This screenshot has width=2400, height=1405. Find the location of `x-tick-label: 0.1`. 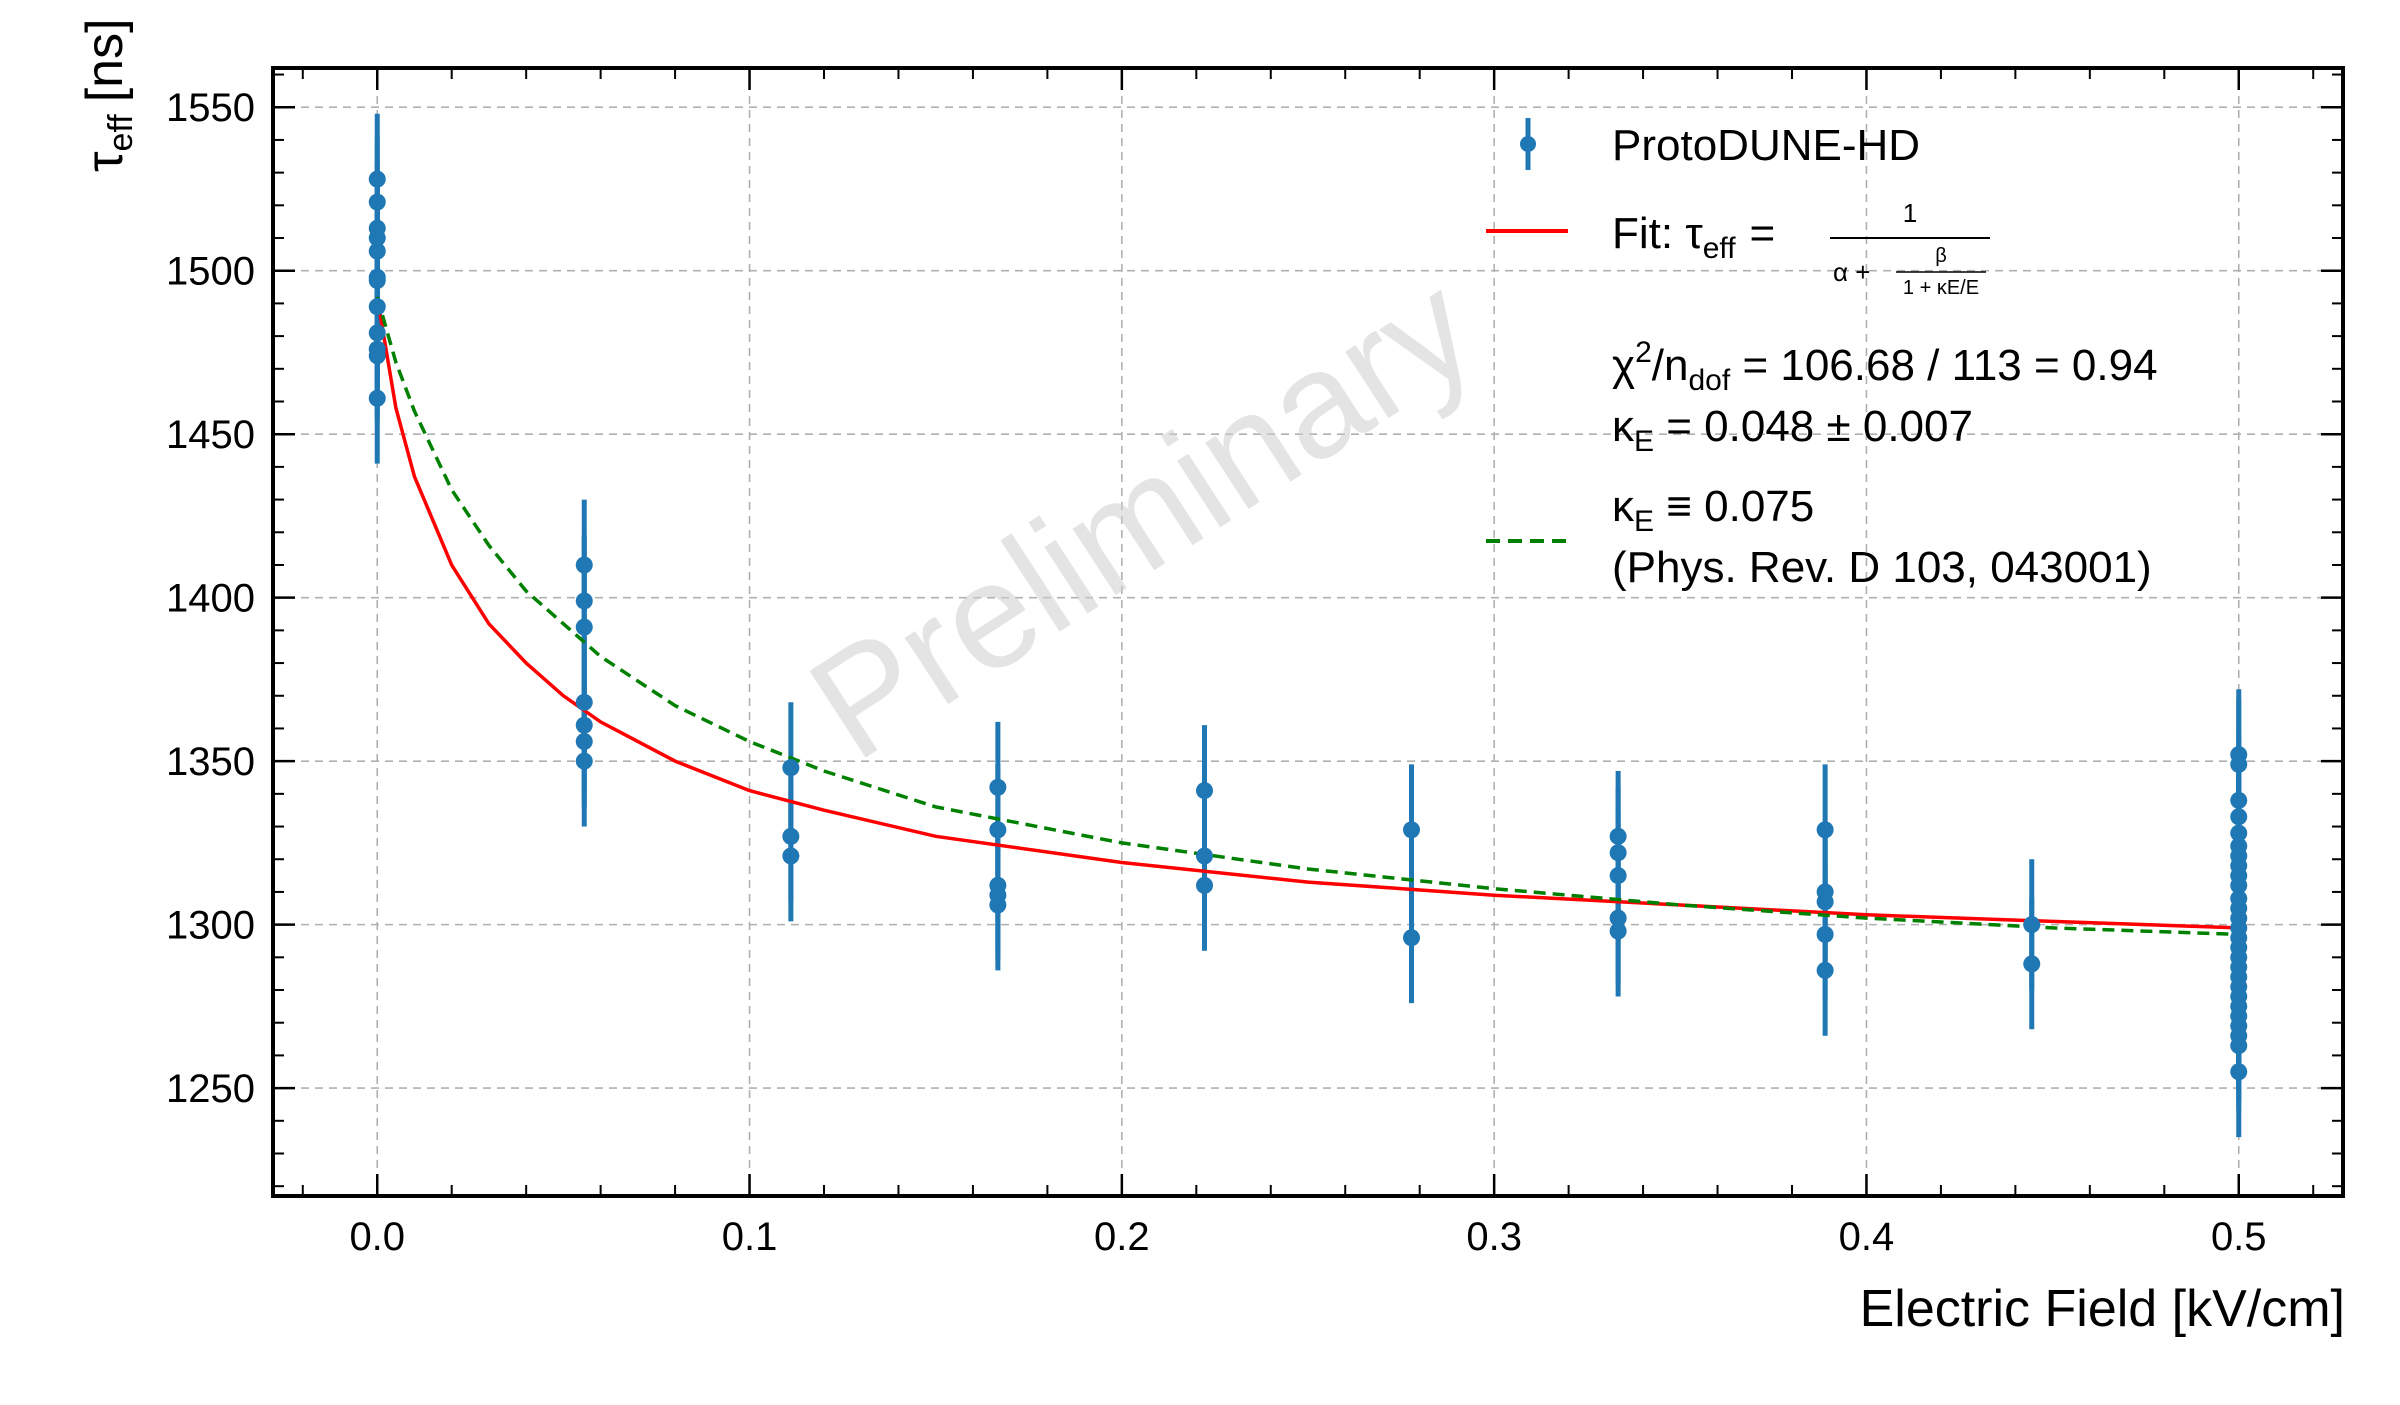

x-tick-label: 0.1 is located at coordinates (750, 1237).